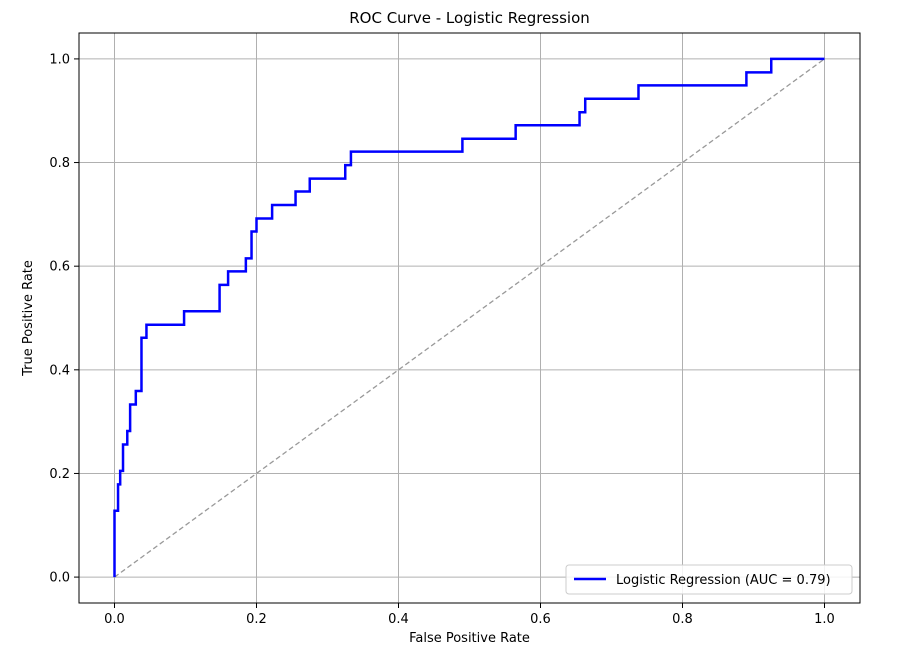 This screenshot has height=653, width=918. Describe the element at coordinates (114, 619) in the screenshot. I see `x-tick-label: 0.0` at that location.